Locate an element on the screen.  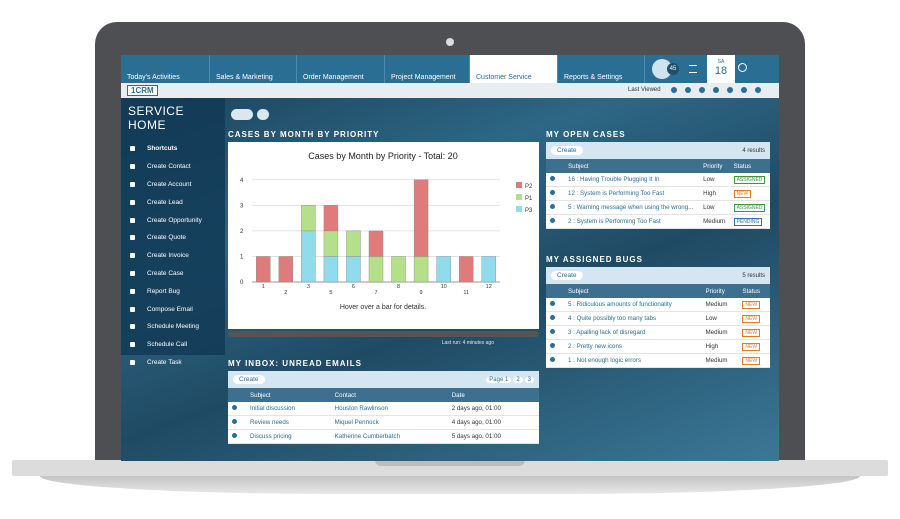
shortcut-item: Schedule Meeting is located at coordinates (173, 327).